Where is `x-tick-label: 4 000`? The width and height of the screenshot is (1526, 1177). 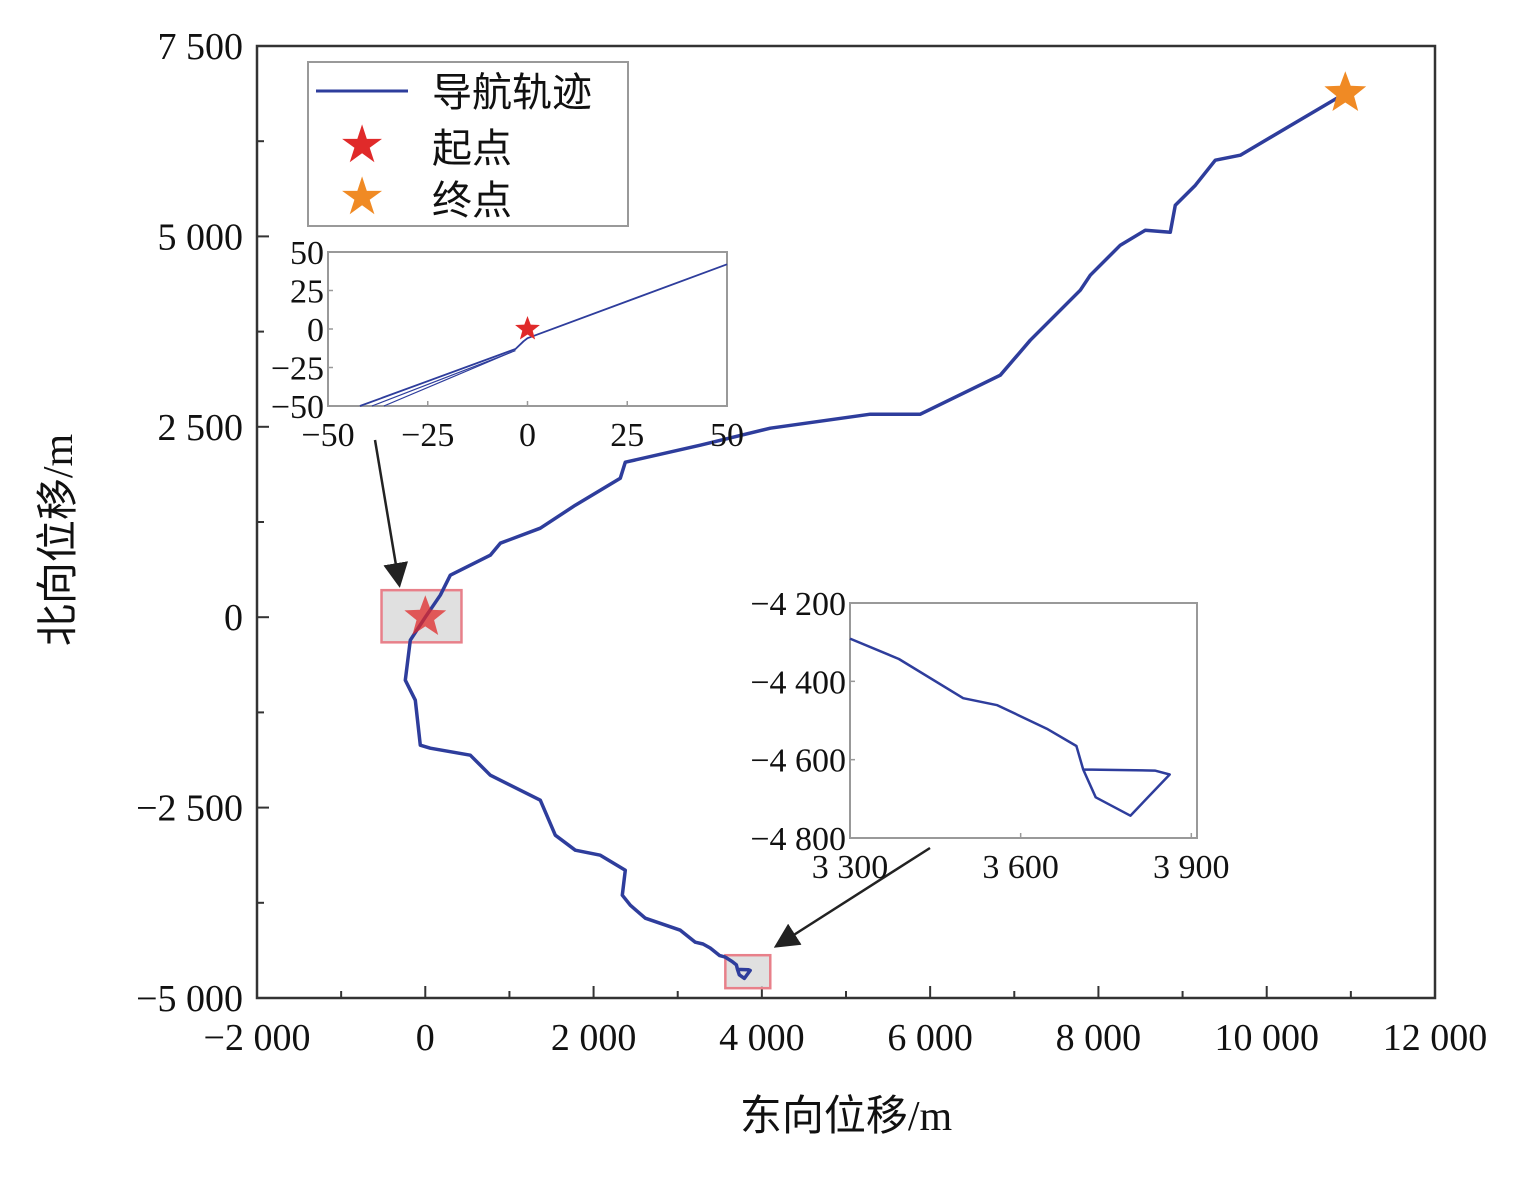 x-tick-label: 4 000 is located at coordinates (762, 1038).